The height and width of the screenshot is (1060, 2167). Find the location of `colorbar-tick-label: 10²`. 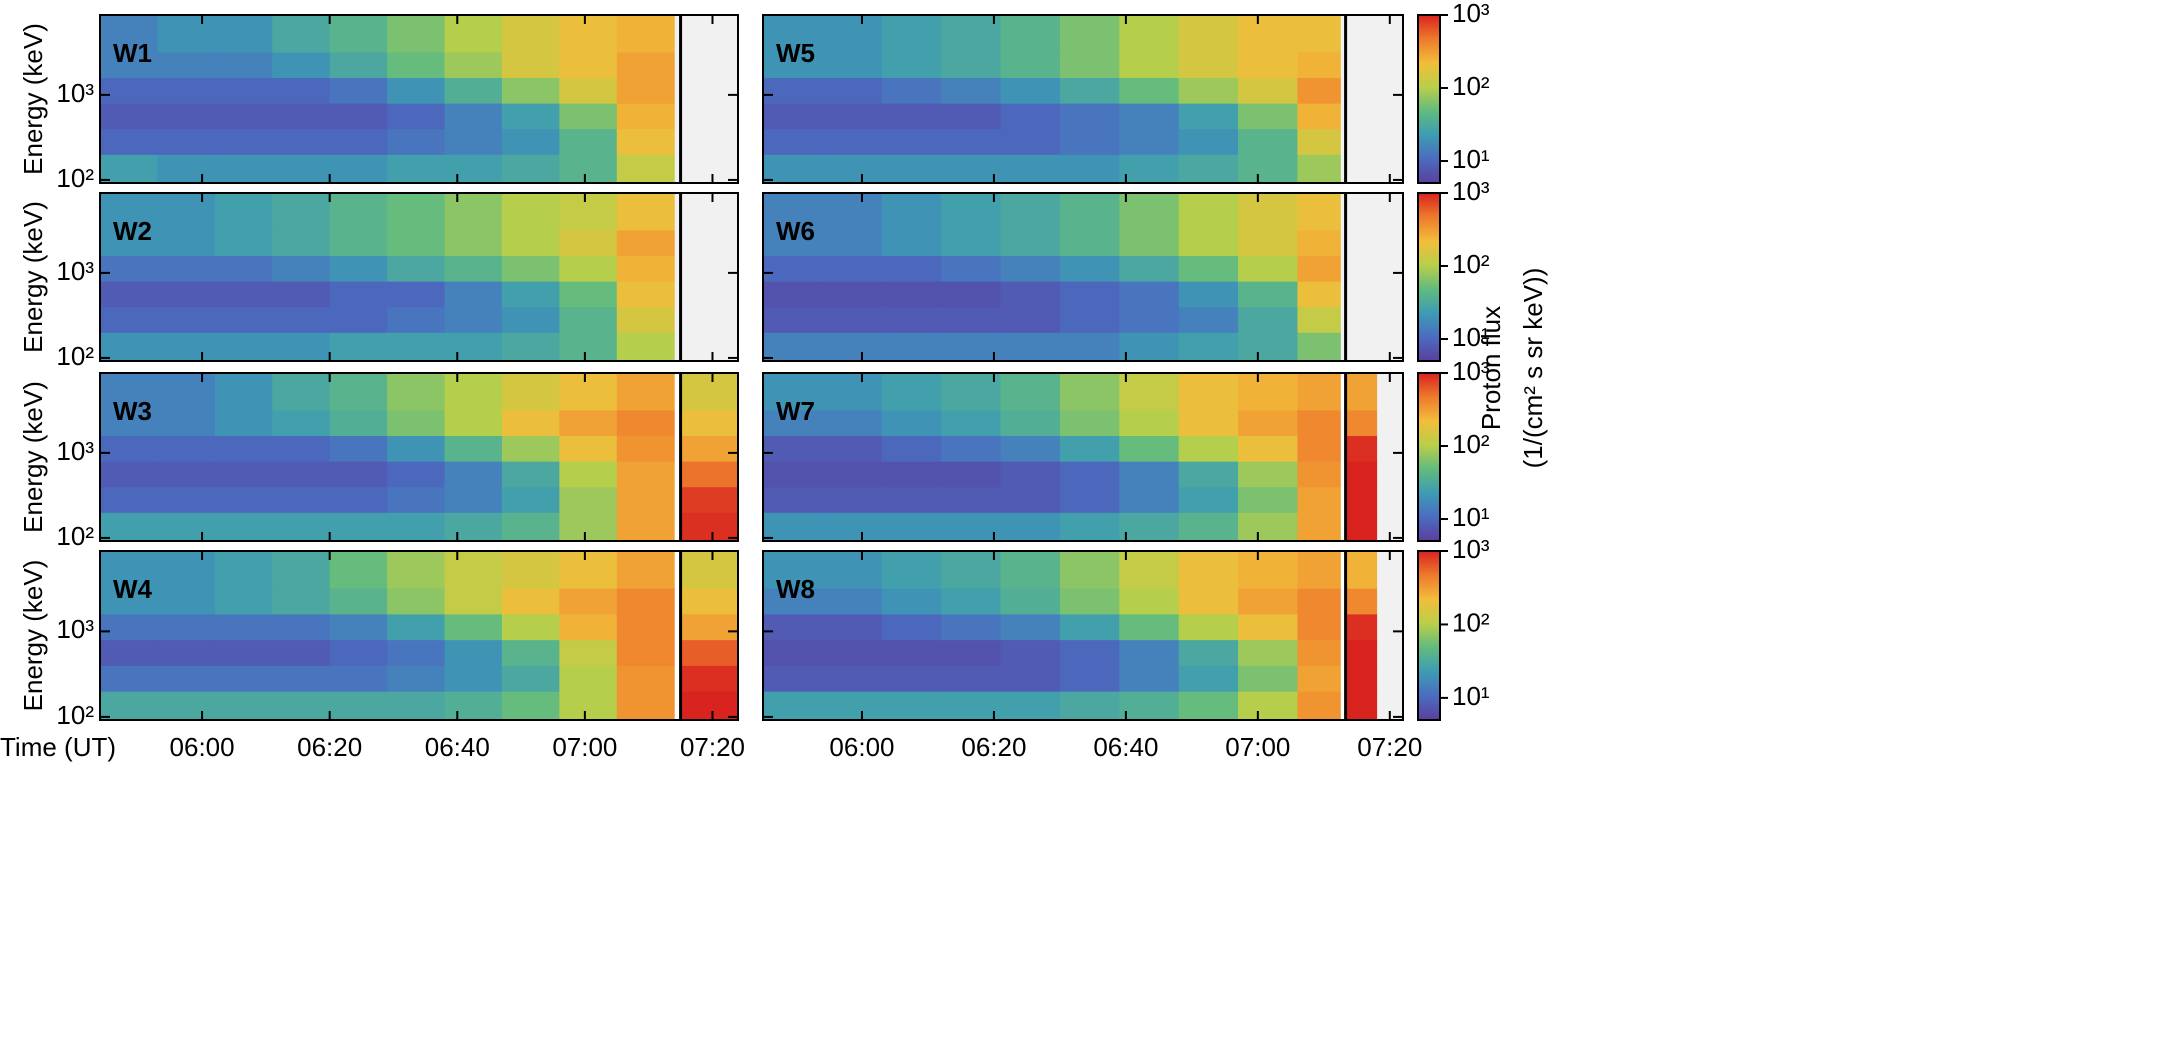

colorbar-tick-label: 10² is located at coordinates (1471, 264).